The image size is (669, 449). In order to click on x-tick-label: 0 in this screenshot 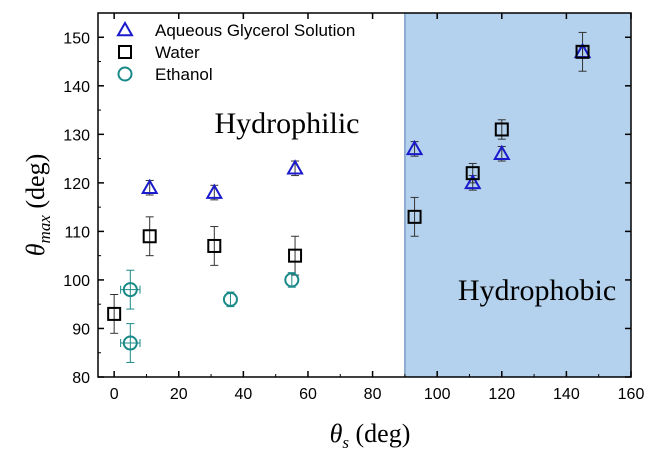, I will do `click(114, 394)`.